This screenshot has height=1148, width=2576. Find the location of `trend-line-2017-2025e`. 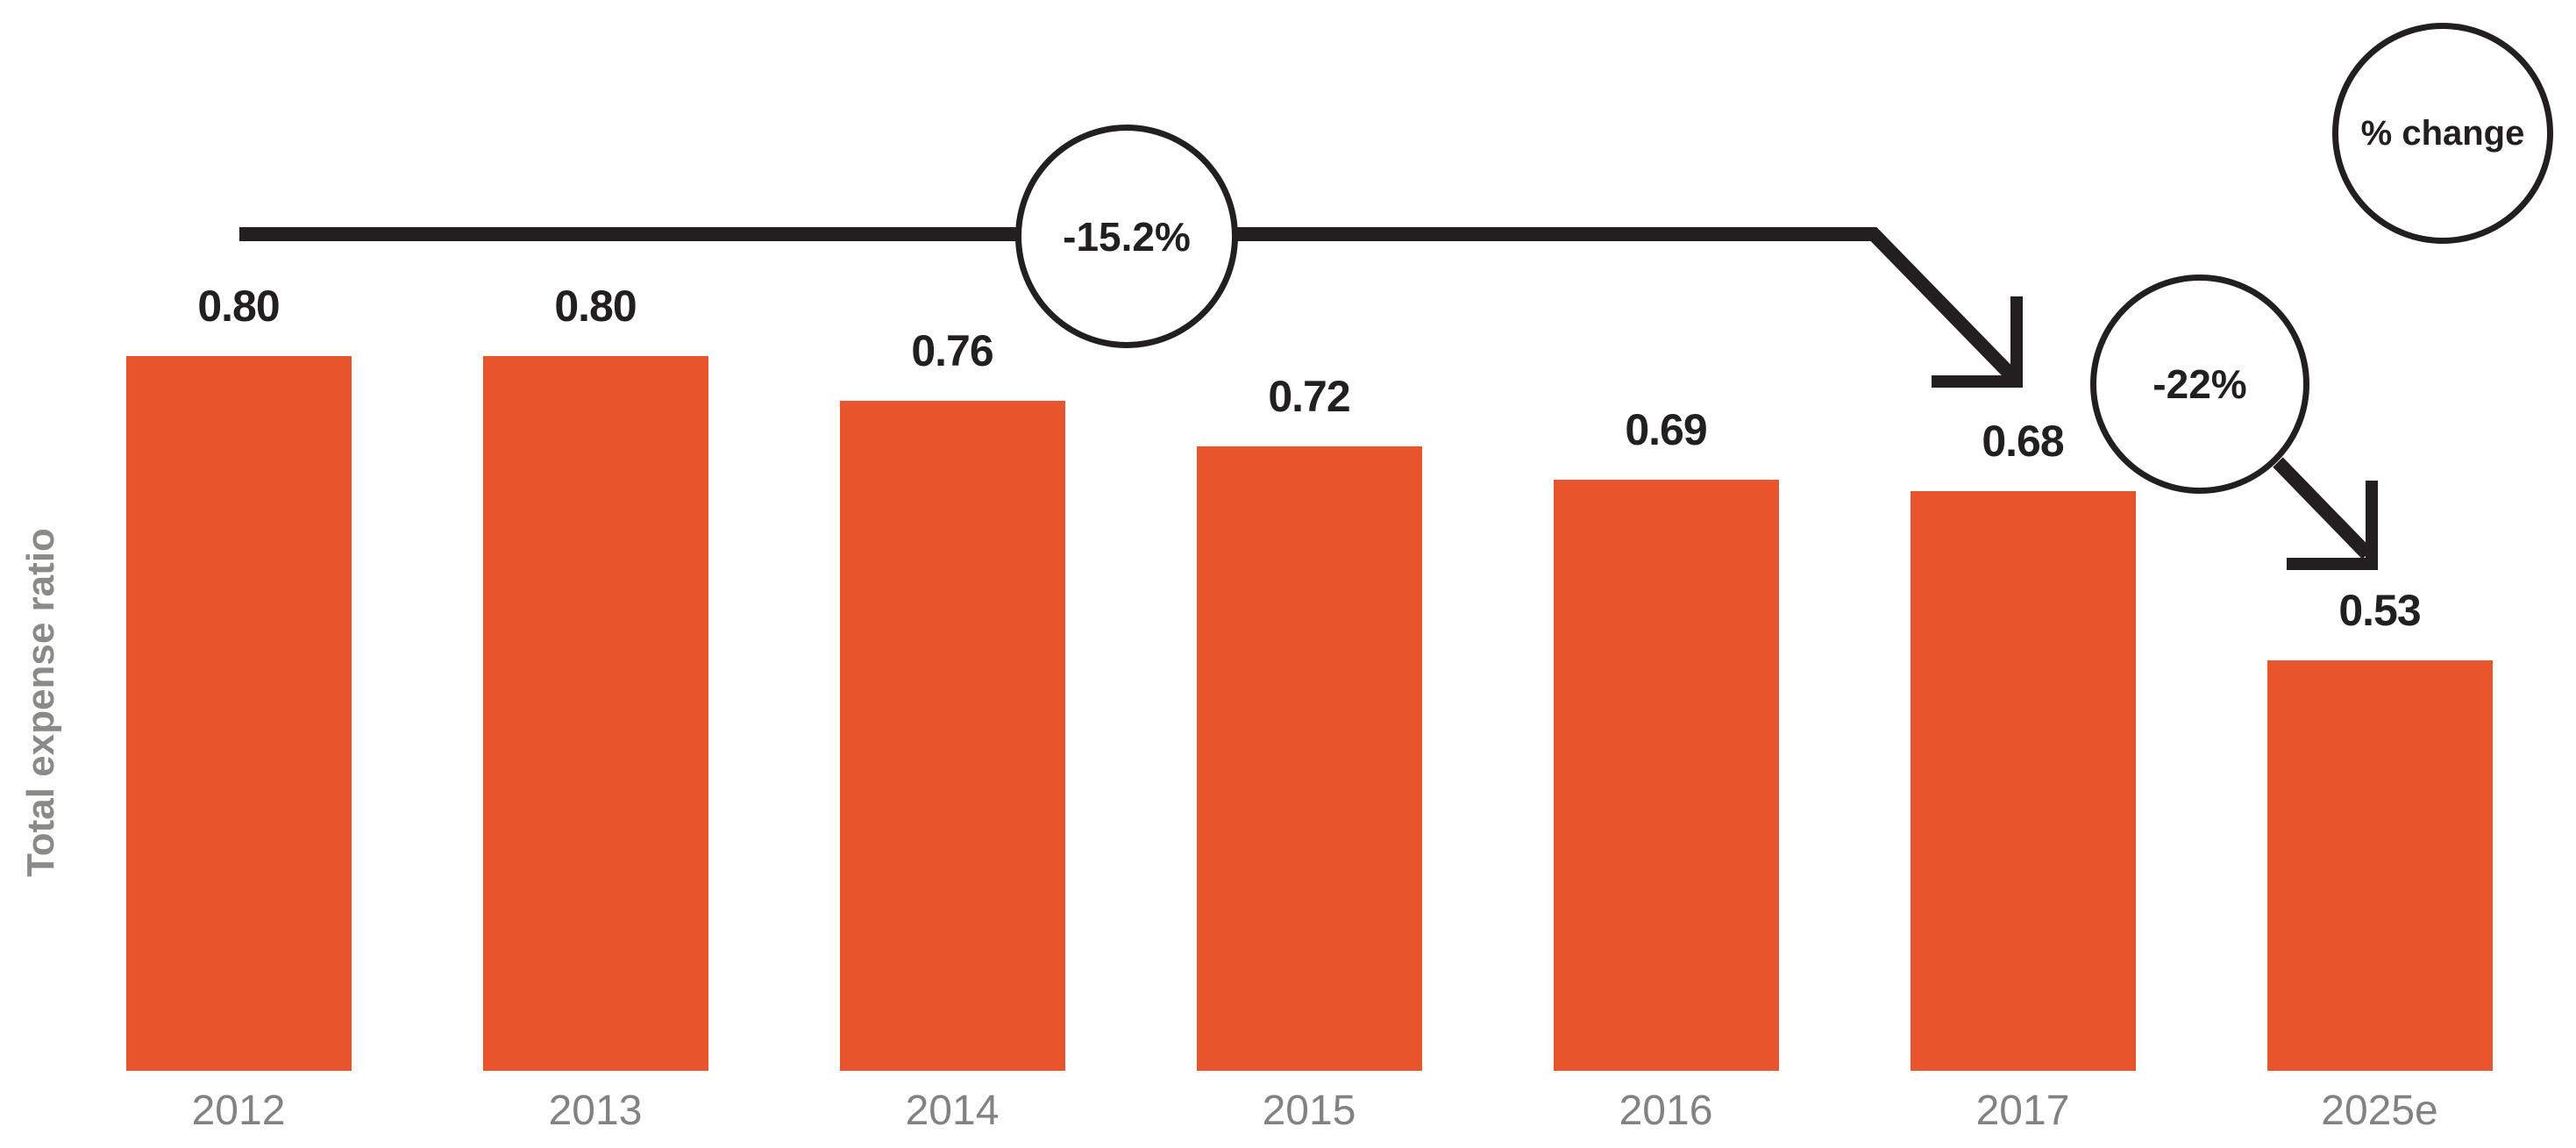

trend-line-2017-2025e is located at coordinates (2323, 508).